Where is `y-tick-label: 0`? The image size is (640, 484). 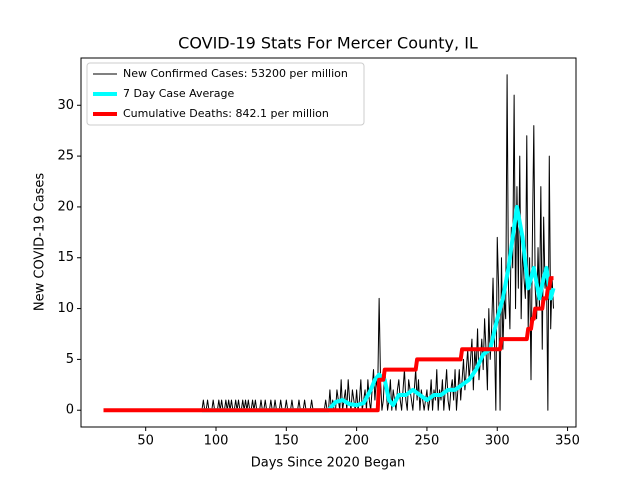 y-tick-label: 0 is located at coordinates (70, 410).